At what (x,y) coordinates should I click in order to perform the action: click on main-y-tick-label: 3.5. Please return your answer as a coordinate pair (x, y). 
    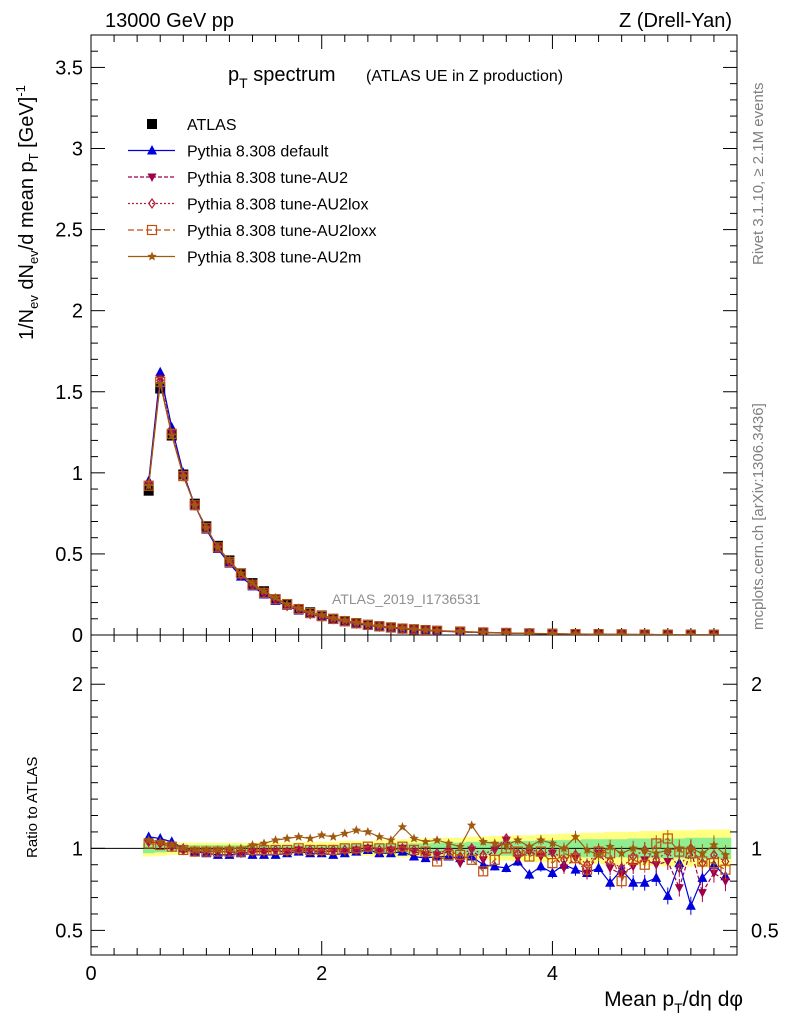
    Looking at the image, I should click on (69, 68).